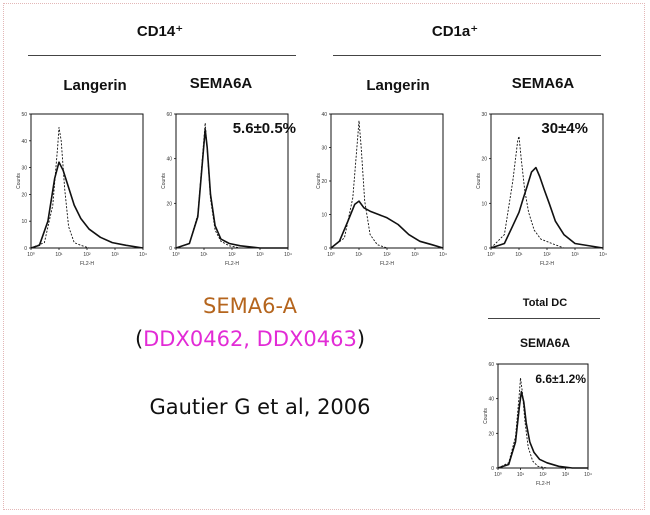  I want to click on gene-name-label: SEMA6-A, so click(250, 306).